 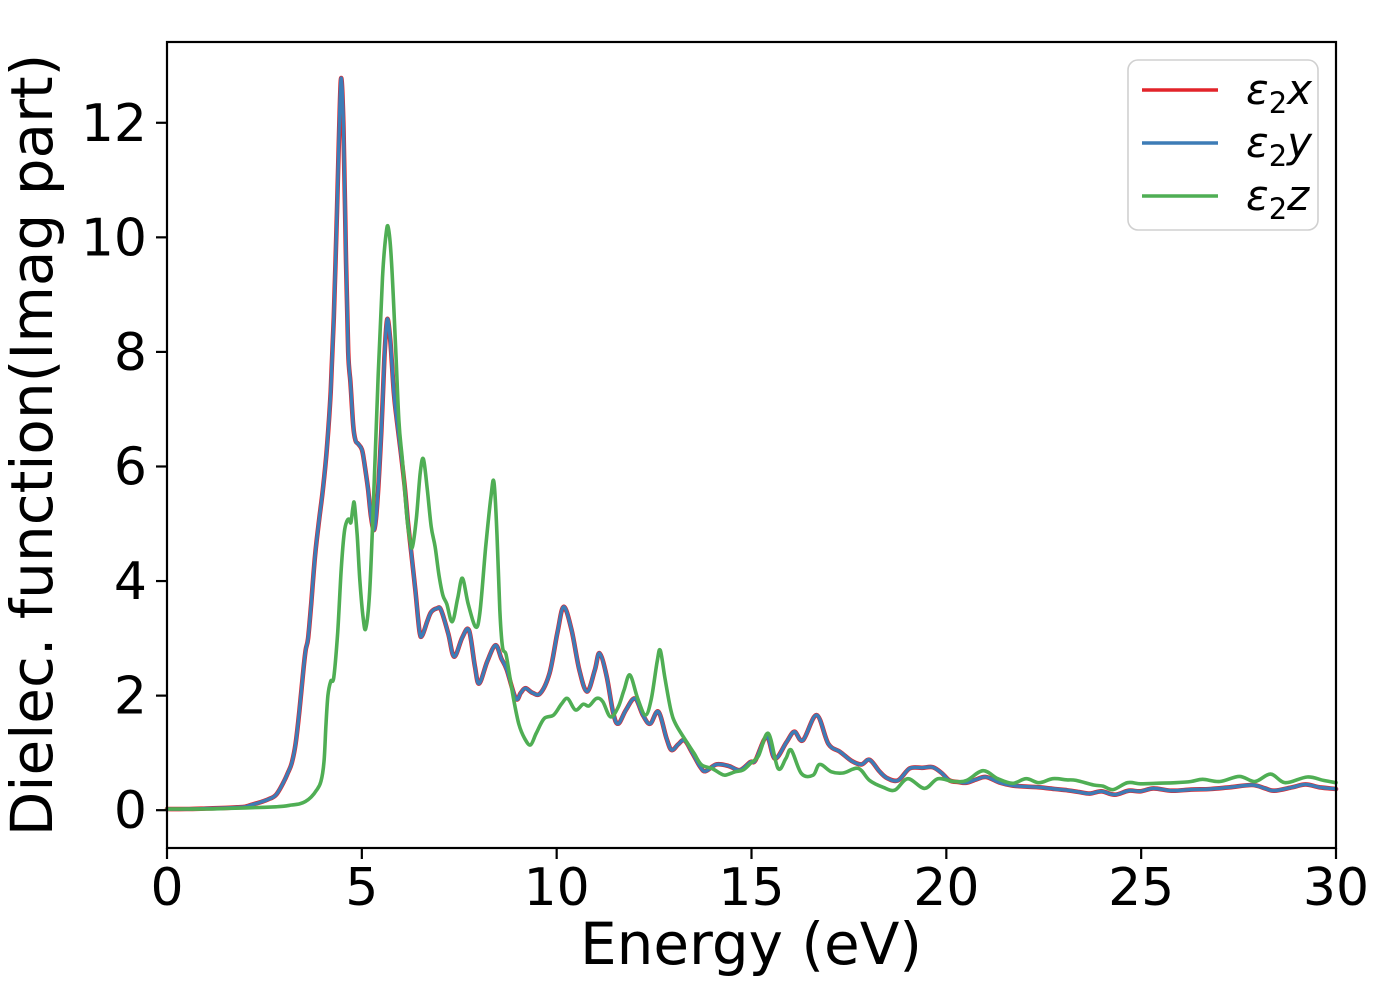 What do you see at coordinates (1141, 888) in the screenshot?
I see `x-tick-label: 25` at bounding box center [1141, 888].